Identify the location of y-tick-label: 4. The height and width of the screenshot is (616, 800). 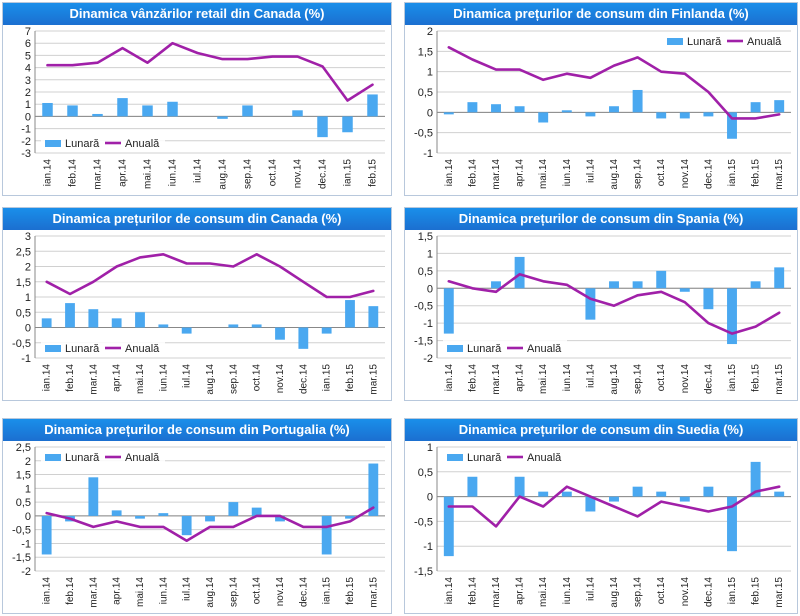
(28, 69).